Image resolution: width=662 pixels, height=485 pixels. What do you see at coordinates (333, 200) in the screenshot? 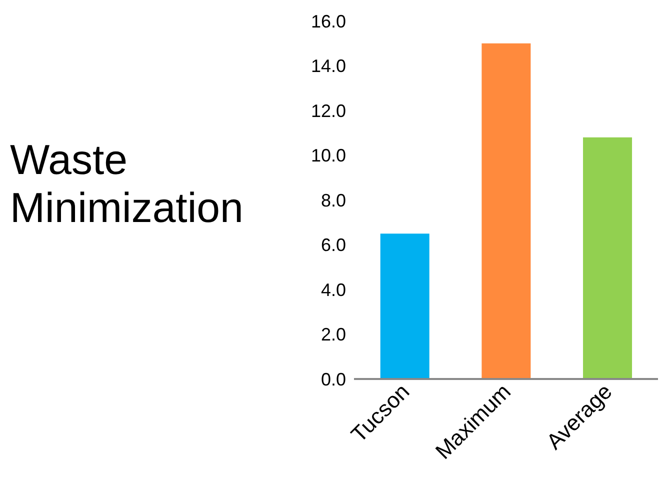
I see `y-tick-label: 8.0` at bounding box center [333, 200].